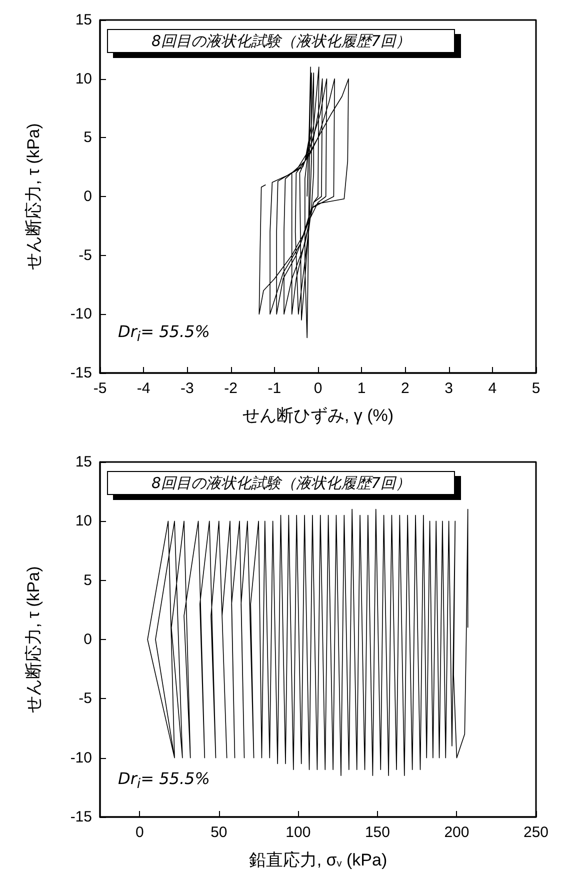  What do you see at coordinates (318, 415) in the screenshot?
I see `x-axis-title: せん断ひずみ, γ (%)` at bounding box center [318, 415].